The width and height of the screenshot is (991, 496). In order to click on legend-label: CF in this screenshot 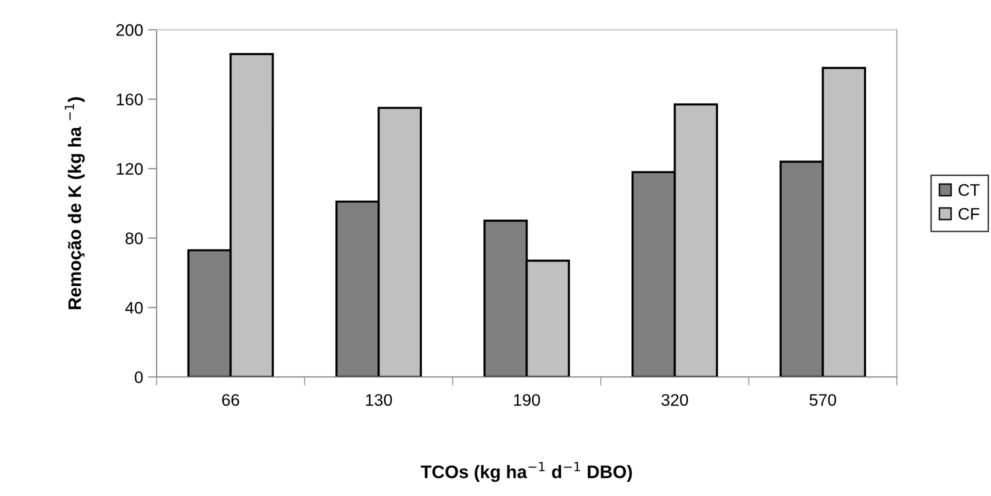, I will do `click(969, 214)`.